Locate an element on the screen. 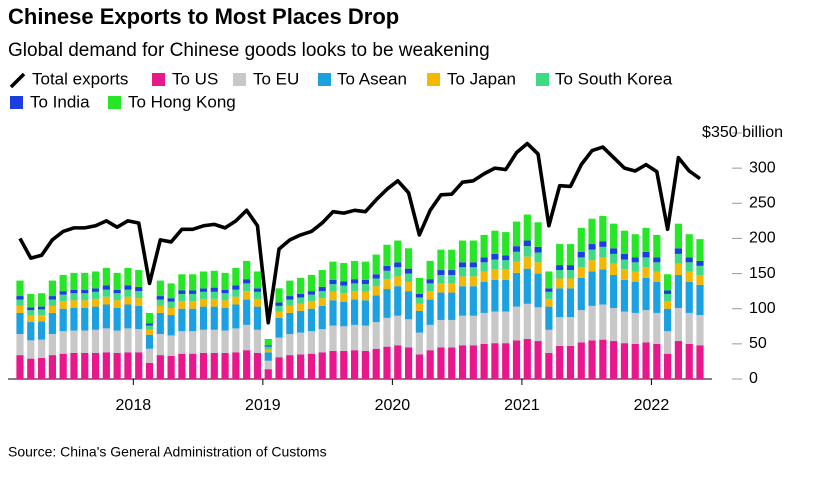 Image resolution: width=832 pixels, height=479 pixels. x-tick-label: 2021 is located at coordinates (522, 405).